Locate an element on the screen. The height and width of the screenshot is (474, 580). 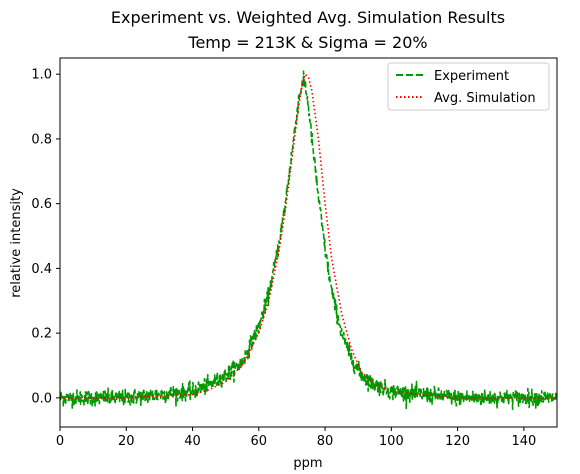
x-tick-label: 40 is located at coordinates (192, 441).